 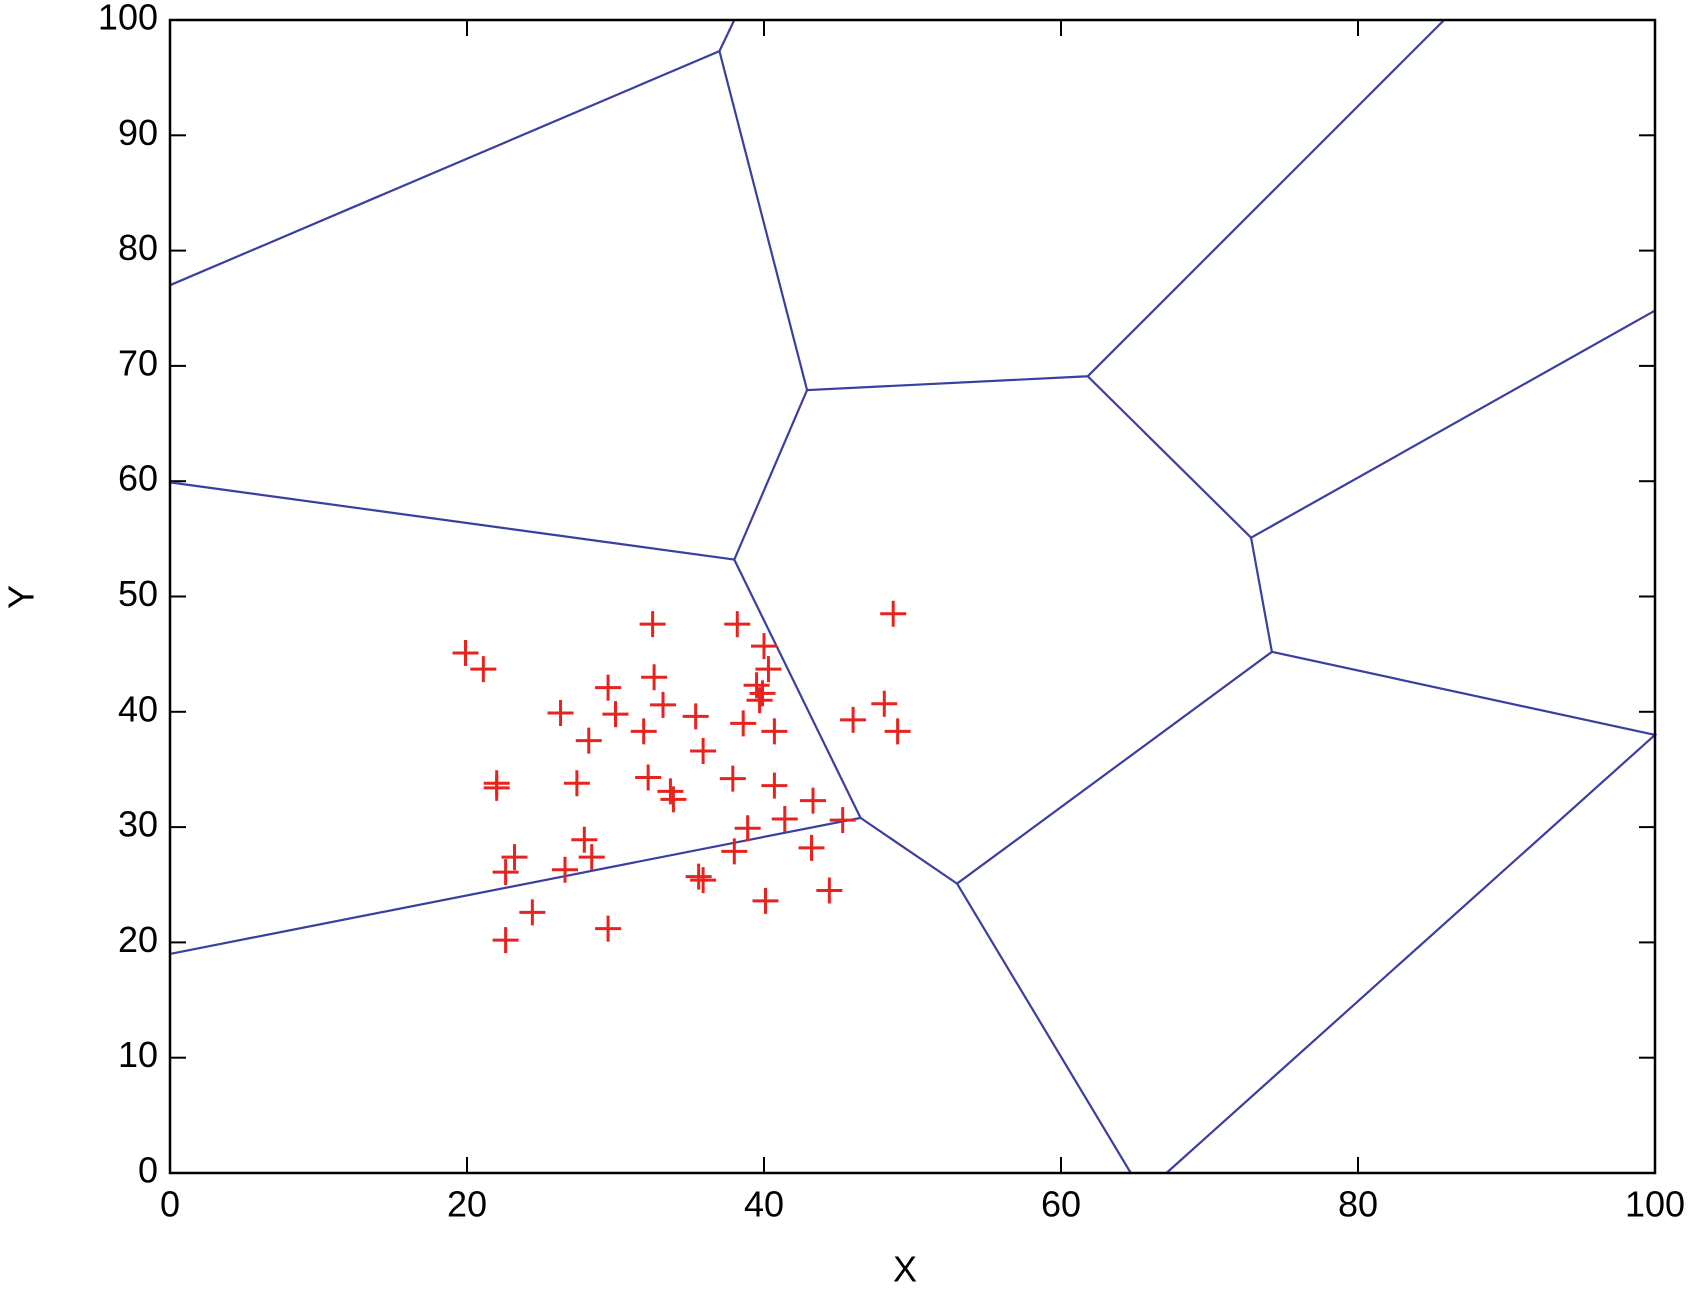 What do you see at coordinates (138, 247) in the screenshot?
I see `y-tick-label: 80` at bounding box center [138, 247].